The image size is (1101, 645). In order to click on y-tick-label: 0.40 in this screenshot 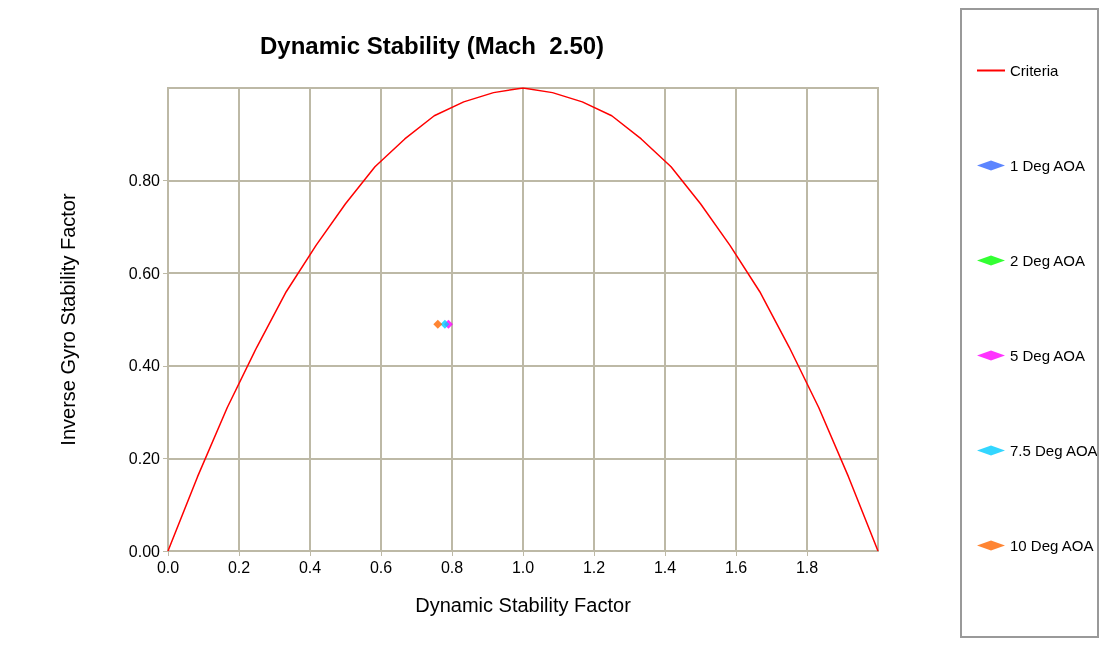, I will do `click(144, 366)`.